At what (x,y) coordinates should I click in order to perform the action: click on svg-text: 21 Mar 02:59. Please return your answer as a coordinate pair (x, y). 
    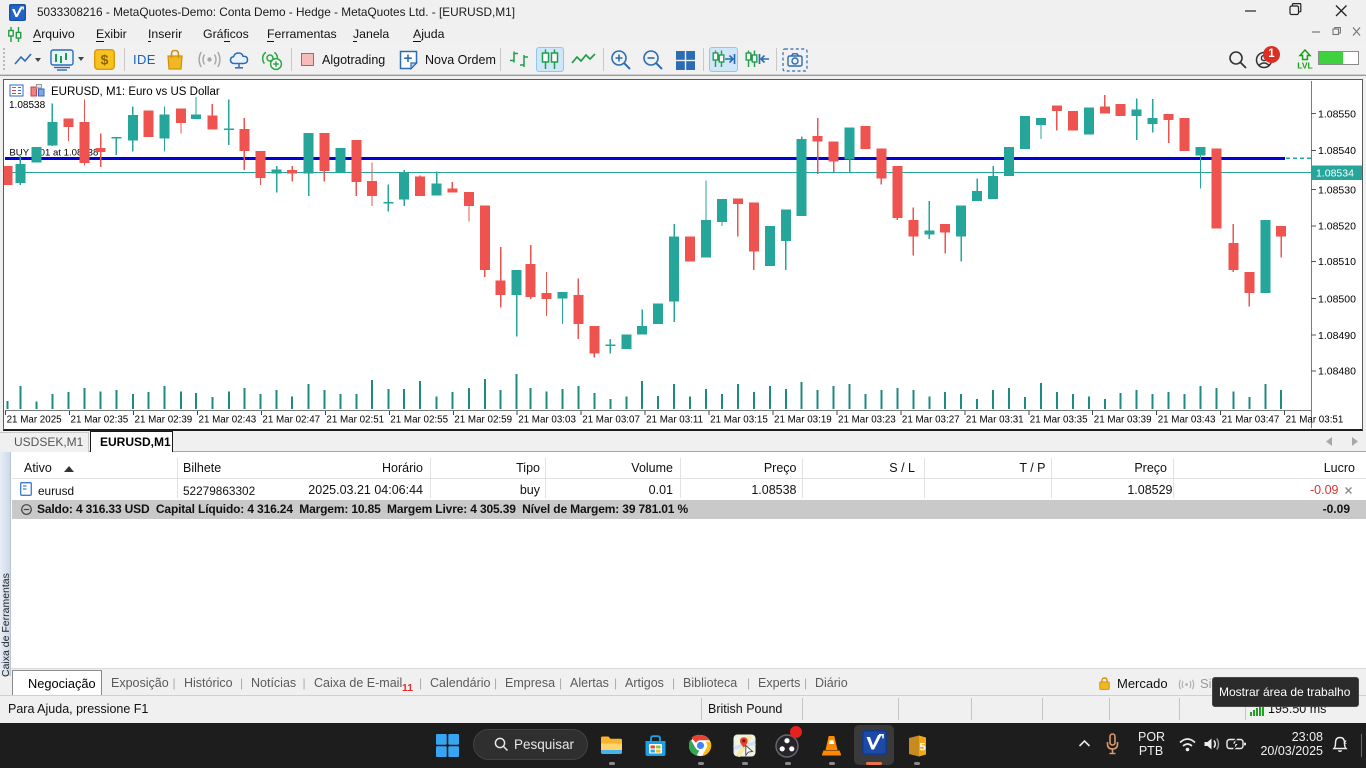
    Looking at the image, I should click on (483, 420).